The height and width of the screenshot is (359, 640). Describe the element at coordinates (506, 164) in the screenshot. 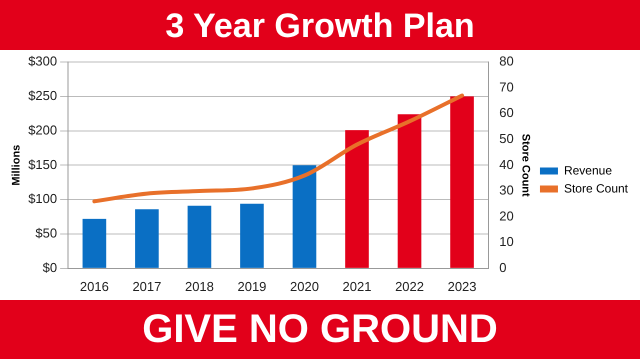

I see `y2-tick-label: 40` at that location.